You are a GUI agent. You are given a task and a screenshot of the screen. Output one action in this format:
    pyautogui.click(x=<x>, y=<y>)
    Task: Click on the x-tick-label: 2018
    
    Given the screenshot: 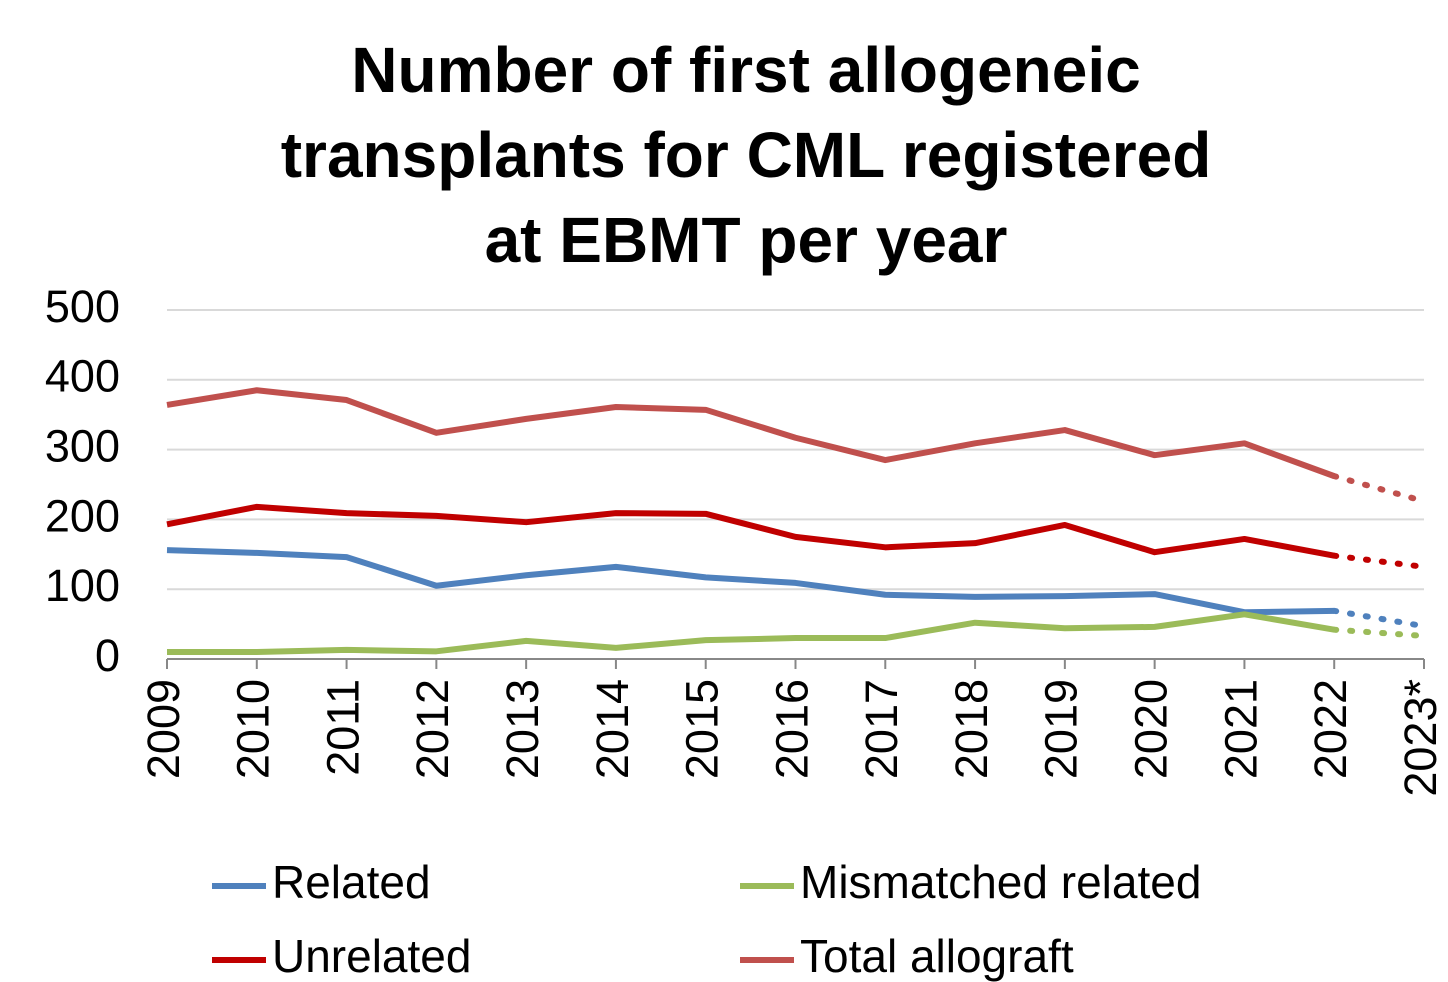 What is the action you would take?
    pyautogui.click(x=971, y=729)
    